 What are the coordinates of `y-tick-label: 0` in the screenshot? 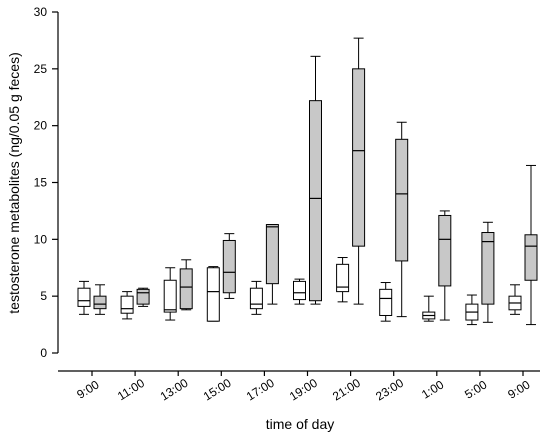 It's located at (43, 353).